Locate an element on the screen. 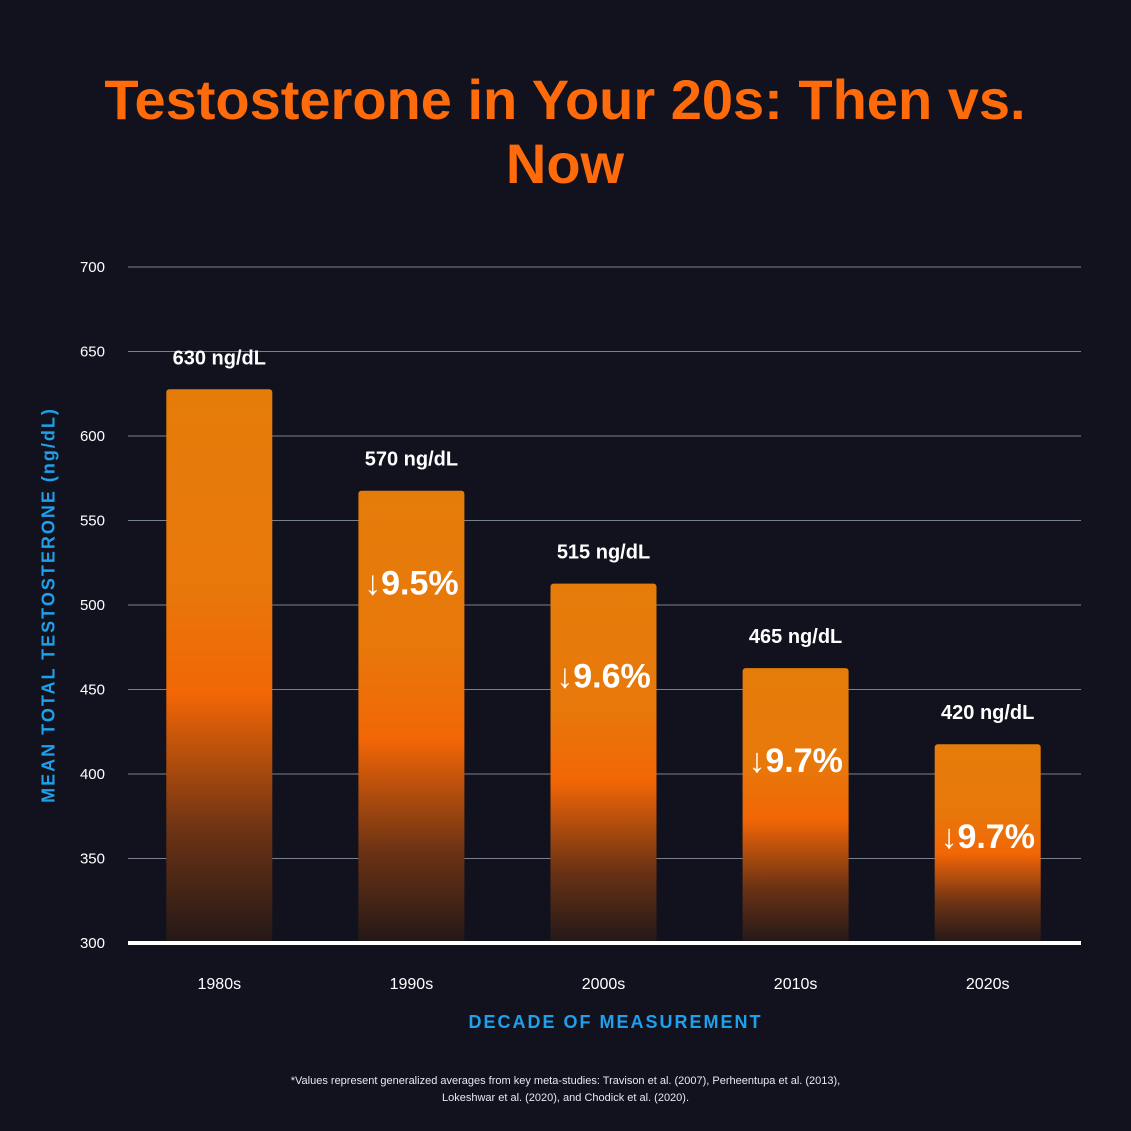 The image size is (1131, 1131). bar-value-label: 630 ng/dL is located at coordinates (219, 358).